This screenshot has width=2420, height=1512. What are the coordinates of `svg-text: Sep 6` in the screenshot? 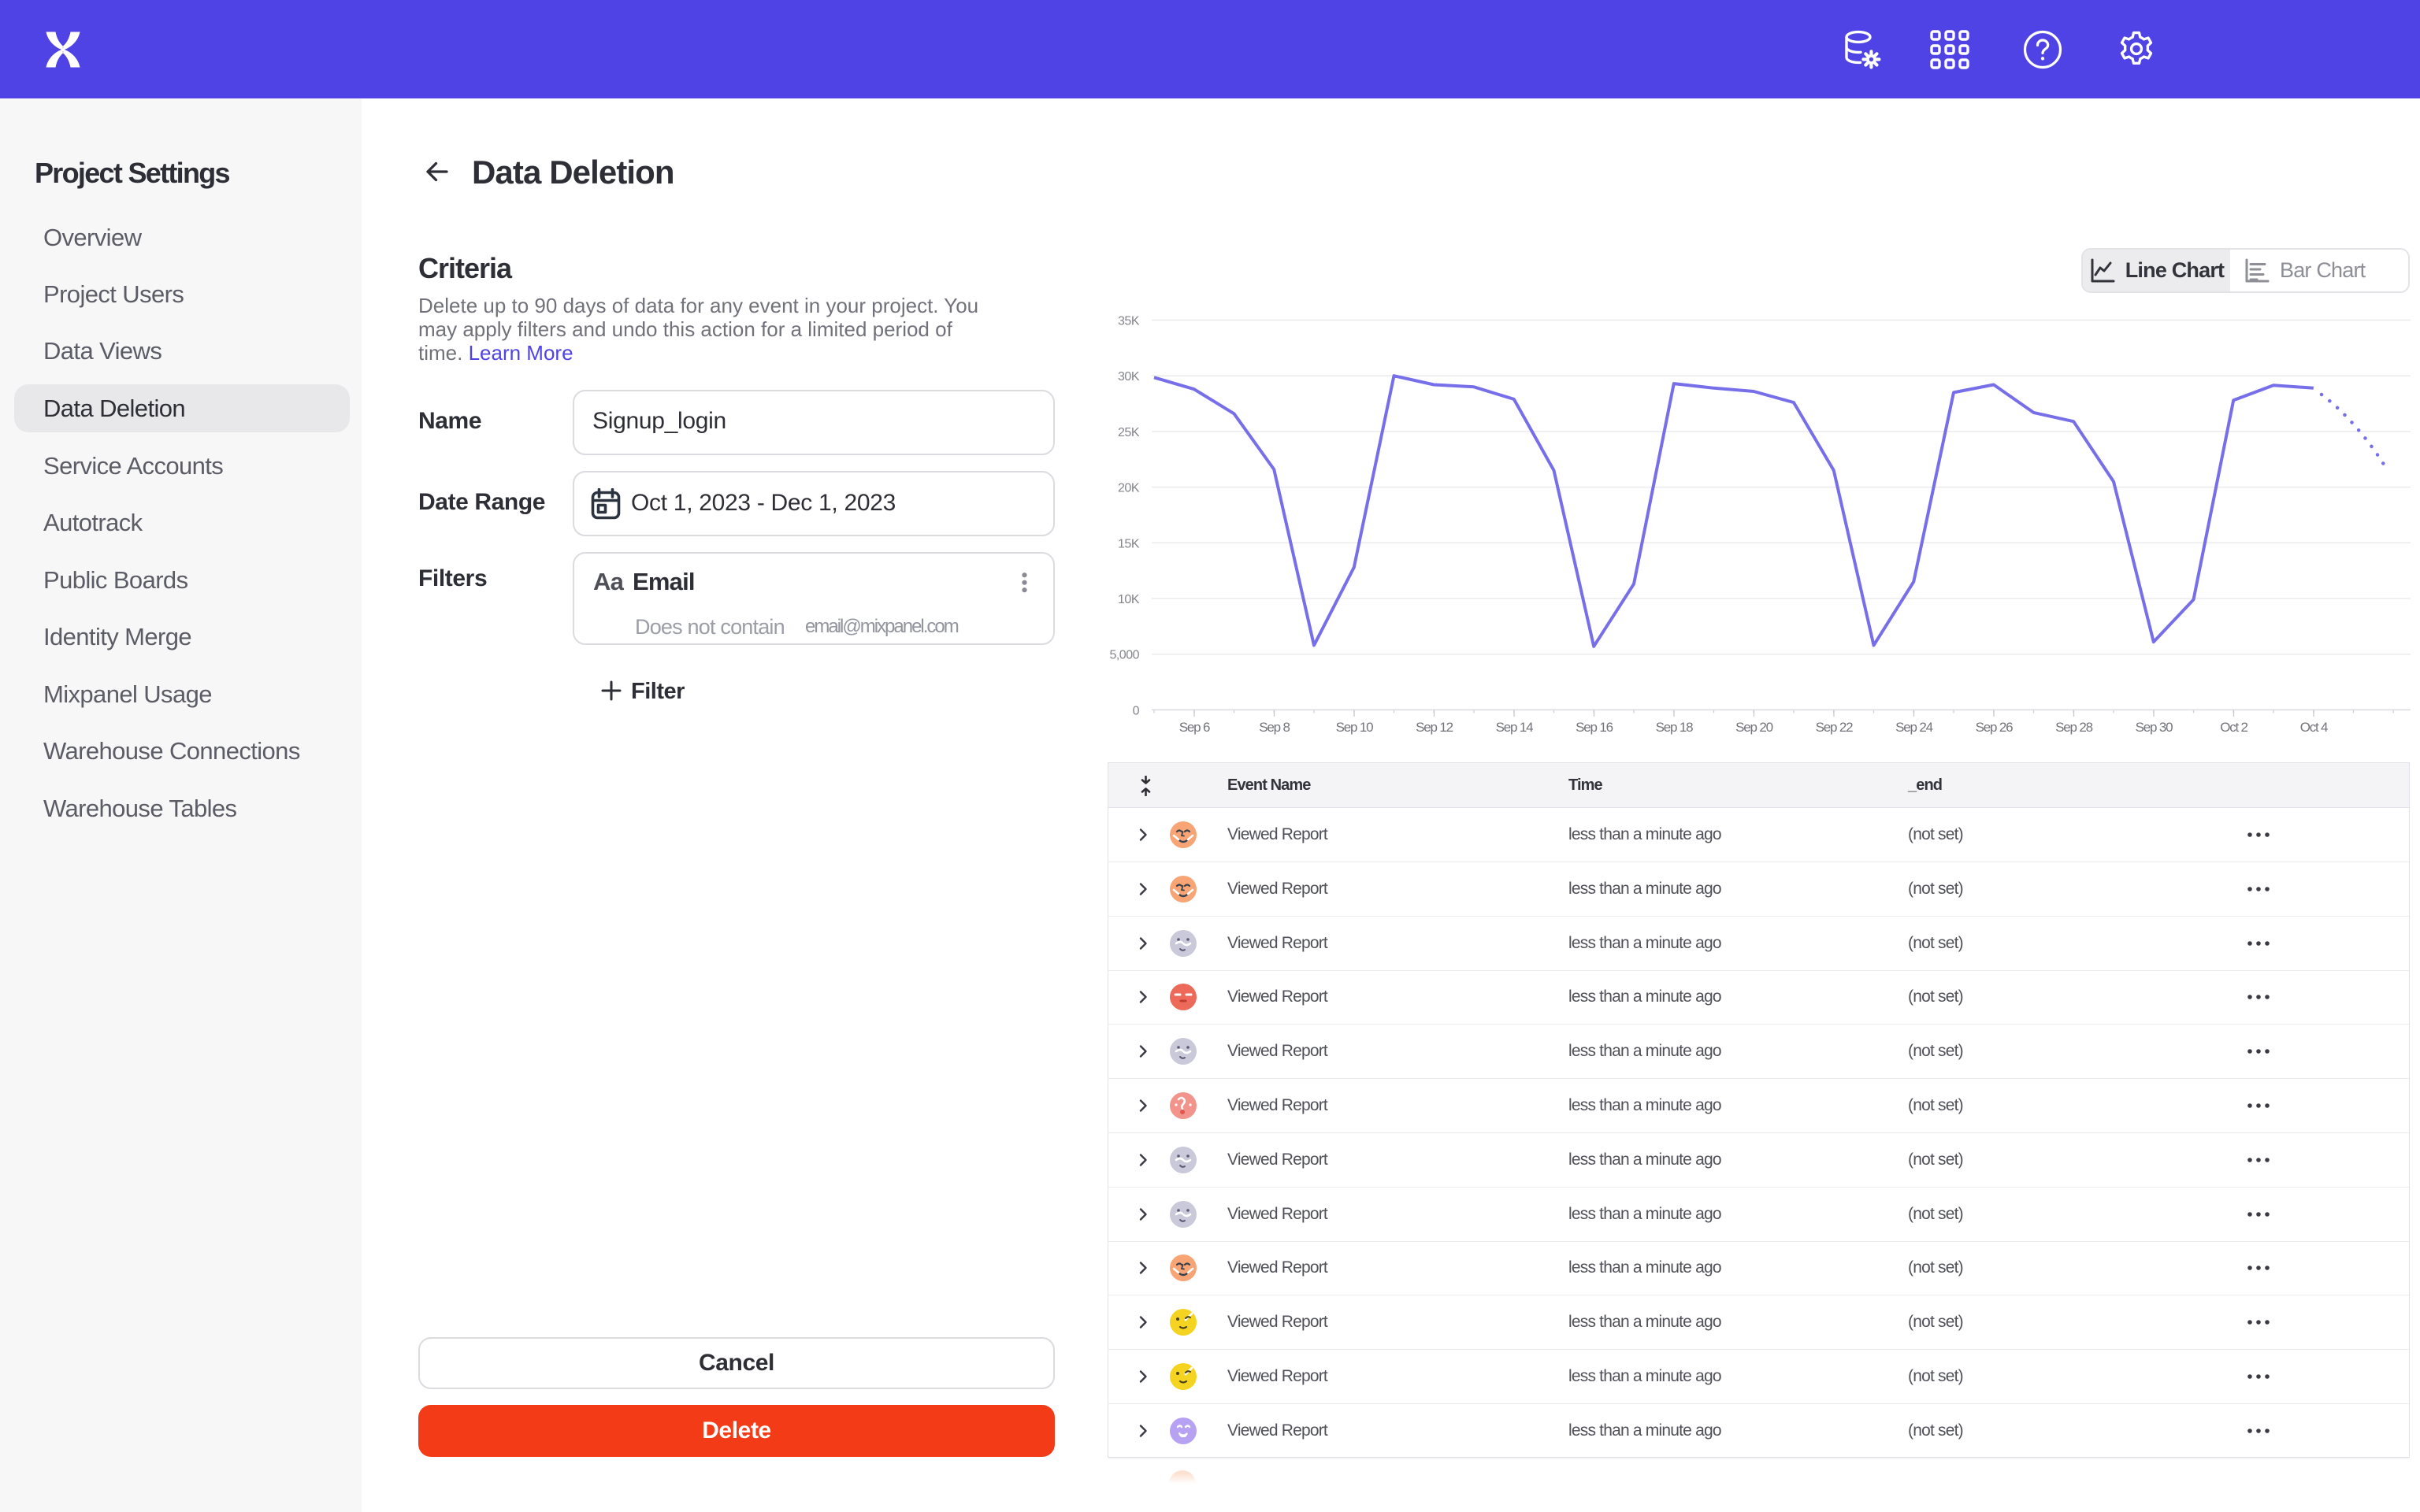 It's located at (1194, 727).